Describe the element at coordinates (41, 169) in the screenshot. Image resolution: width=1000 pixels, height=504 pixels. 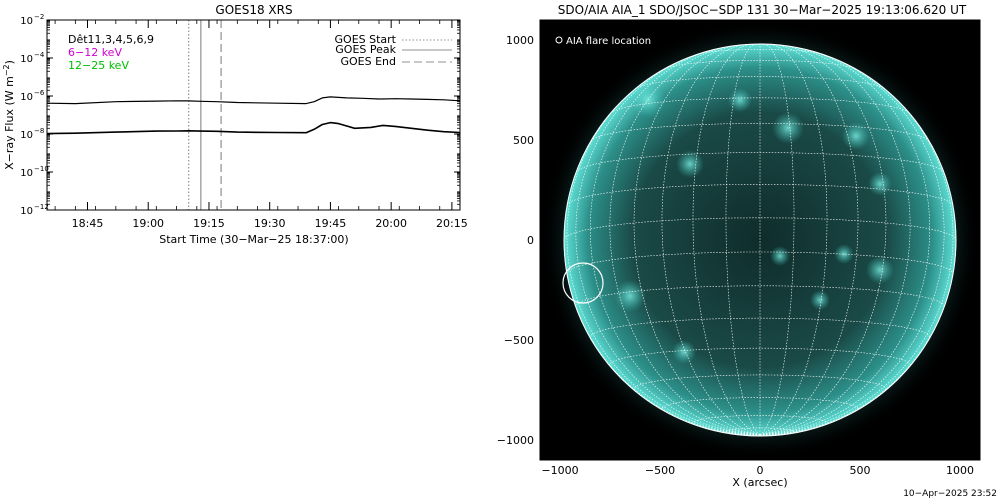
I see `y-tick-exponent: −10` at that location.